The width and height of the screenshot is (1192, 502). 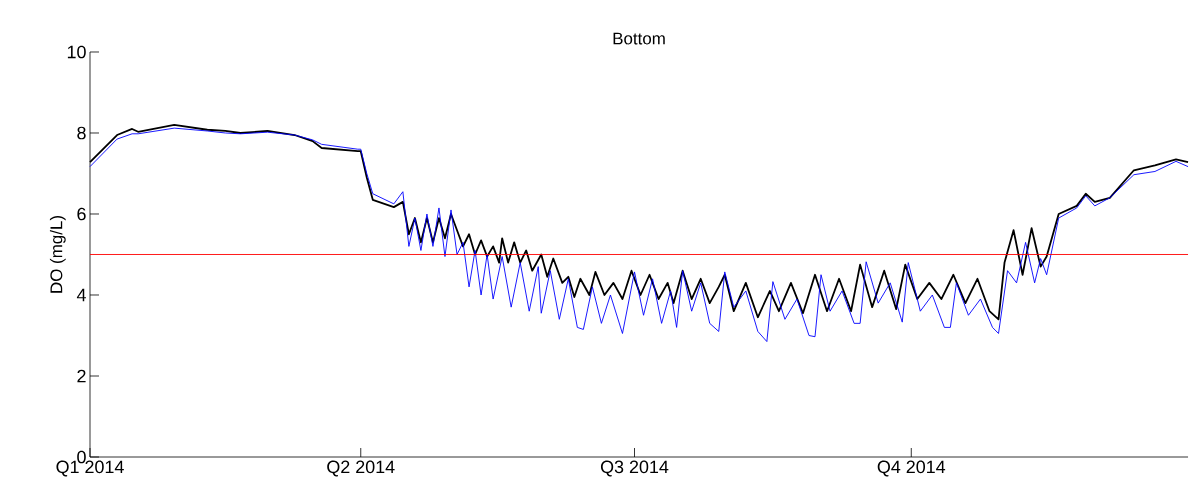 What do you see at coordinates (911, 468) in the screenshot?
I see `x-tick-label: Q4 2014` at bounding box center [911, 468].